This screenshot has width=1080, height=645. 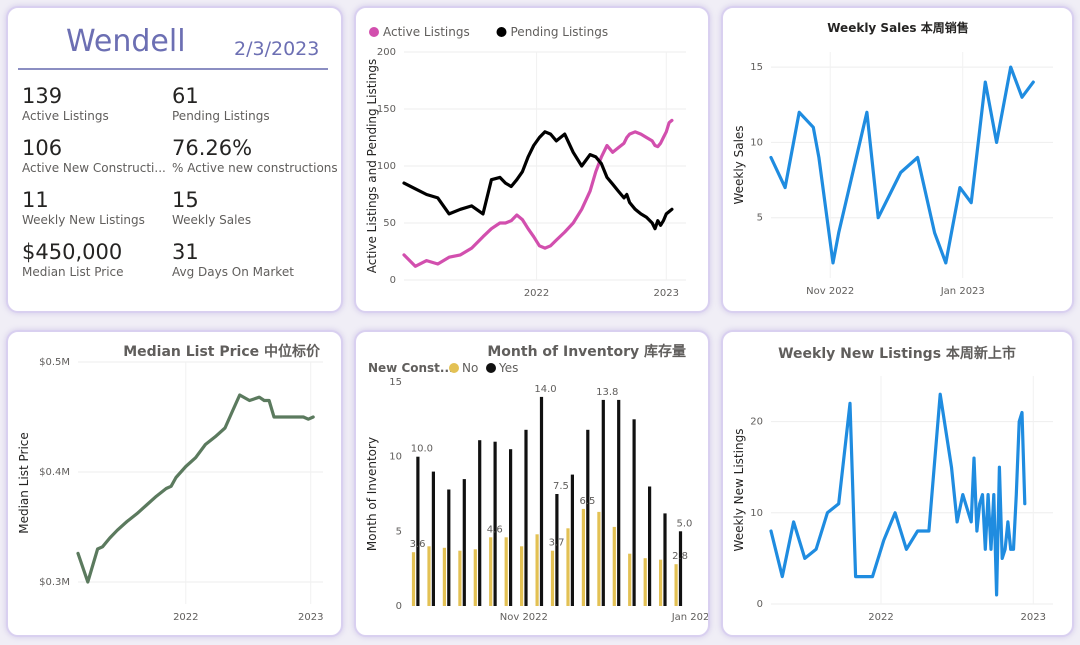 I want to click on y-axis-label: Month of Inventory, so click(x=372, y=494).